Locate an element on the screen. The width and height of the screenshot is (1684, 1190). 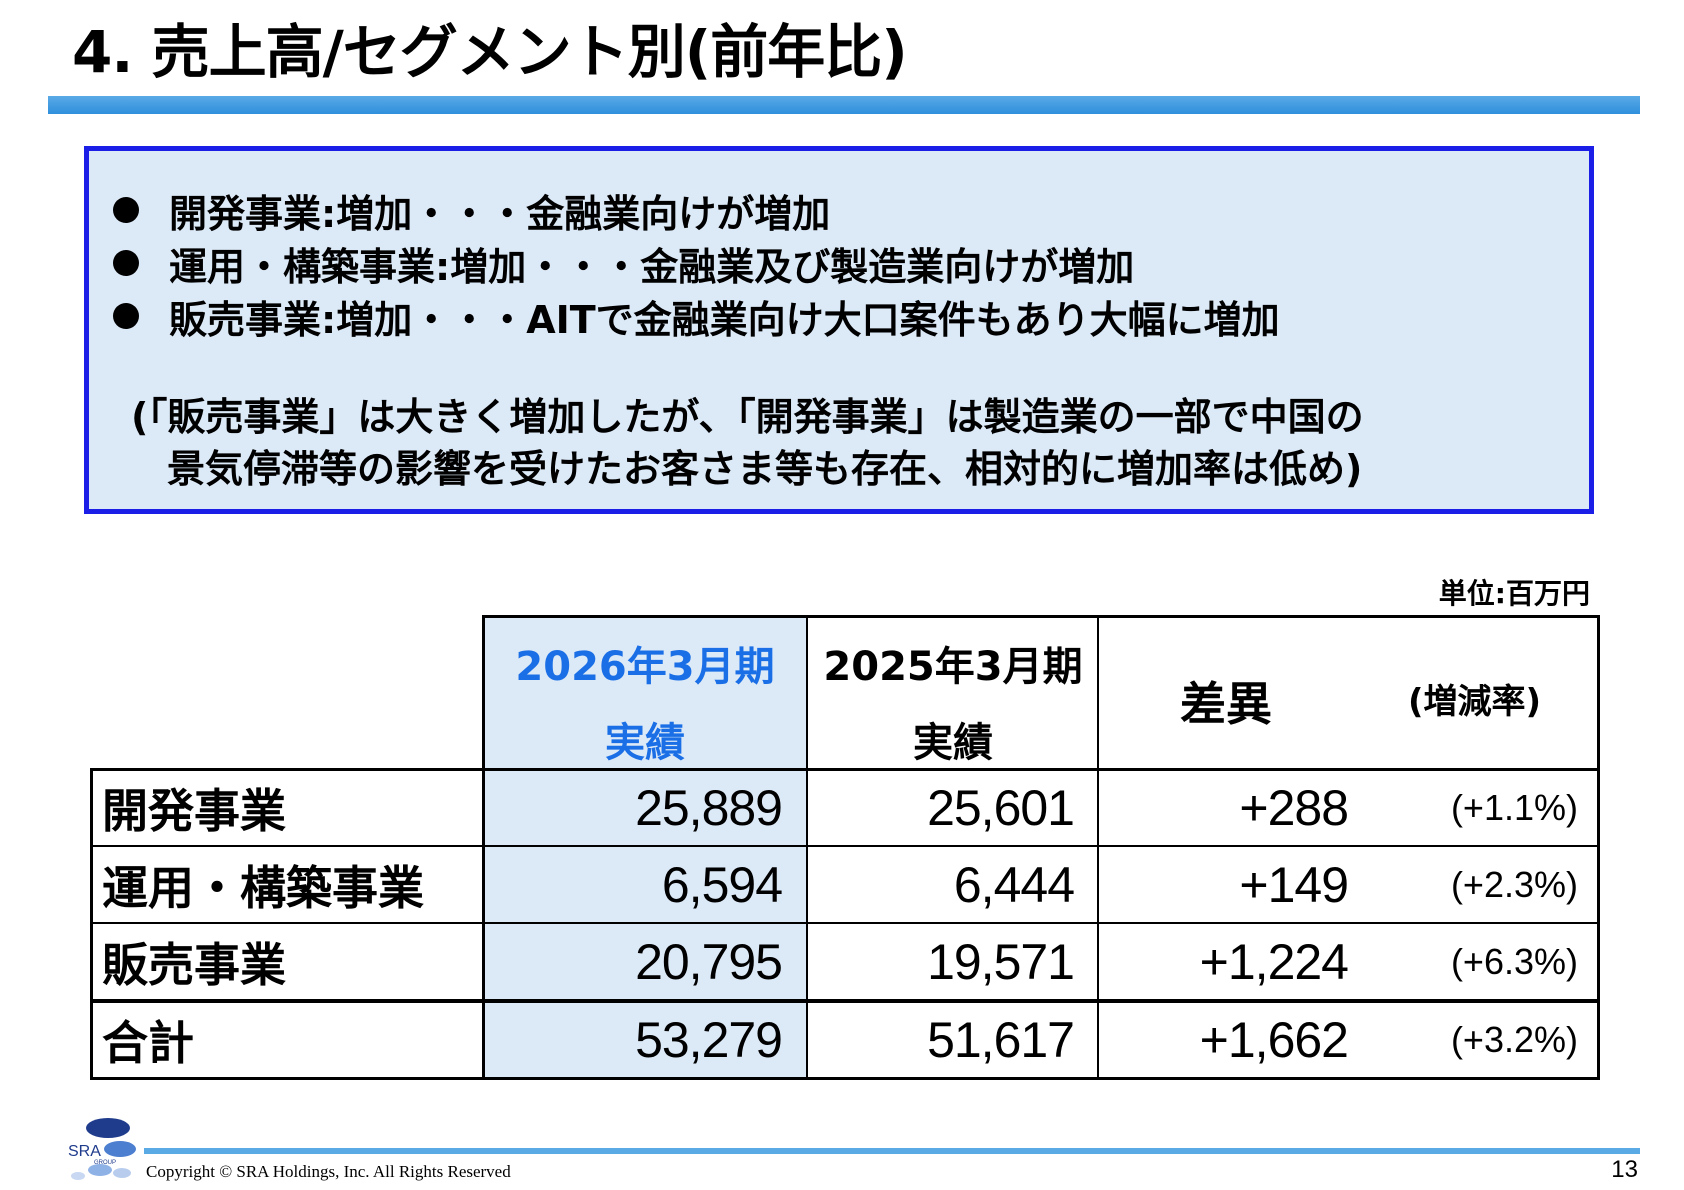
row-label: 運用・構築事業 is located at coordinates (263, 888).